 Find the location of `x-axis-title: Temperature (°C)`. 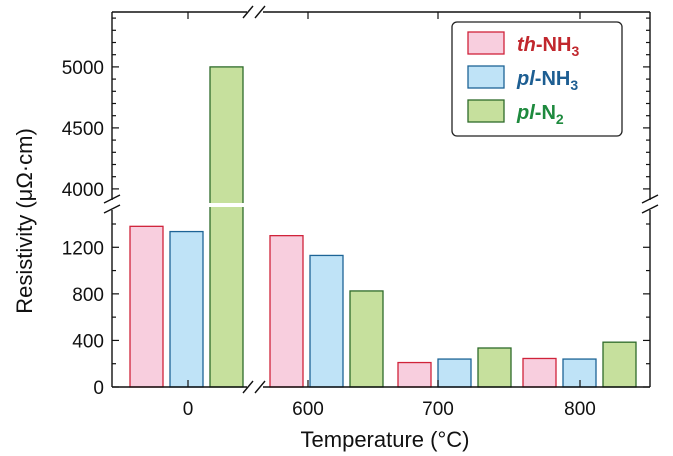

x-axis-title: Temperature (°C) is located at coordinates (385, 439).